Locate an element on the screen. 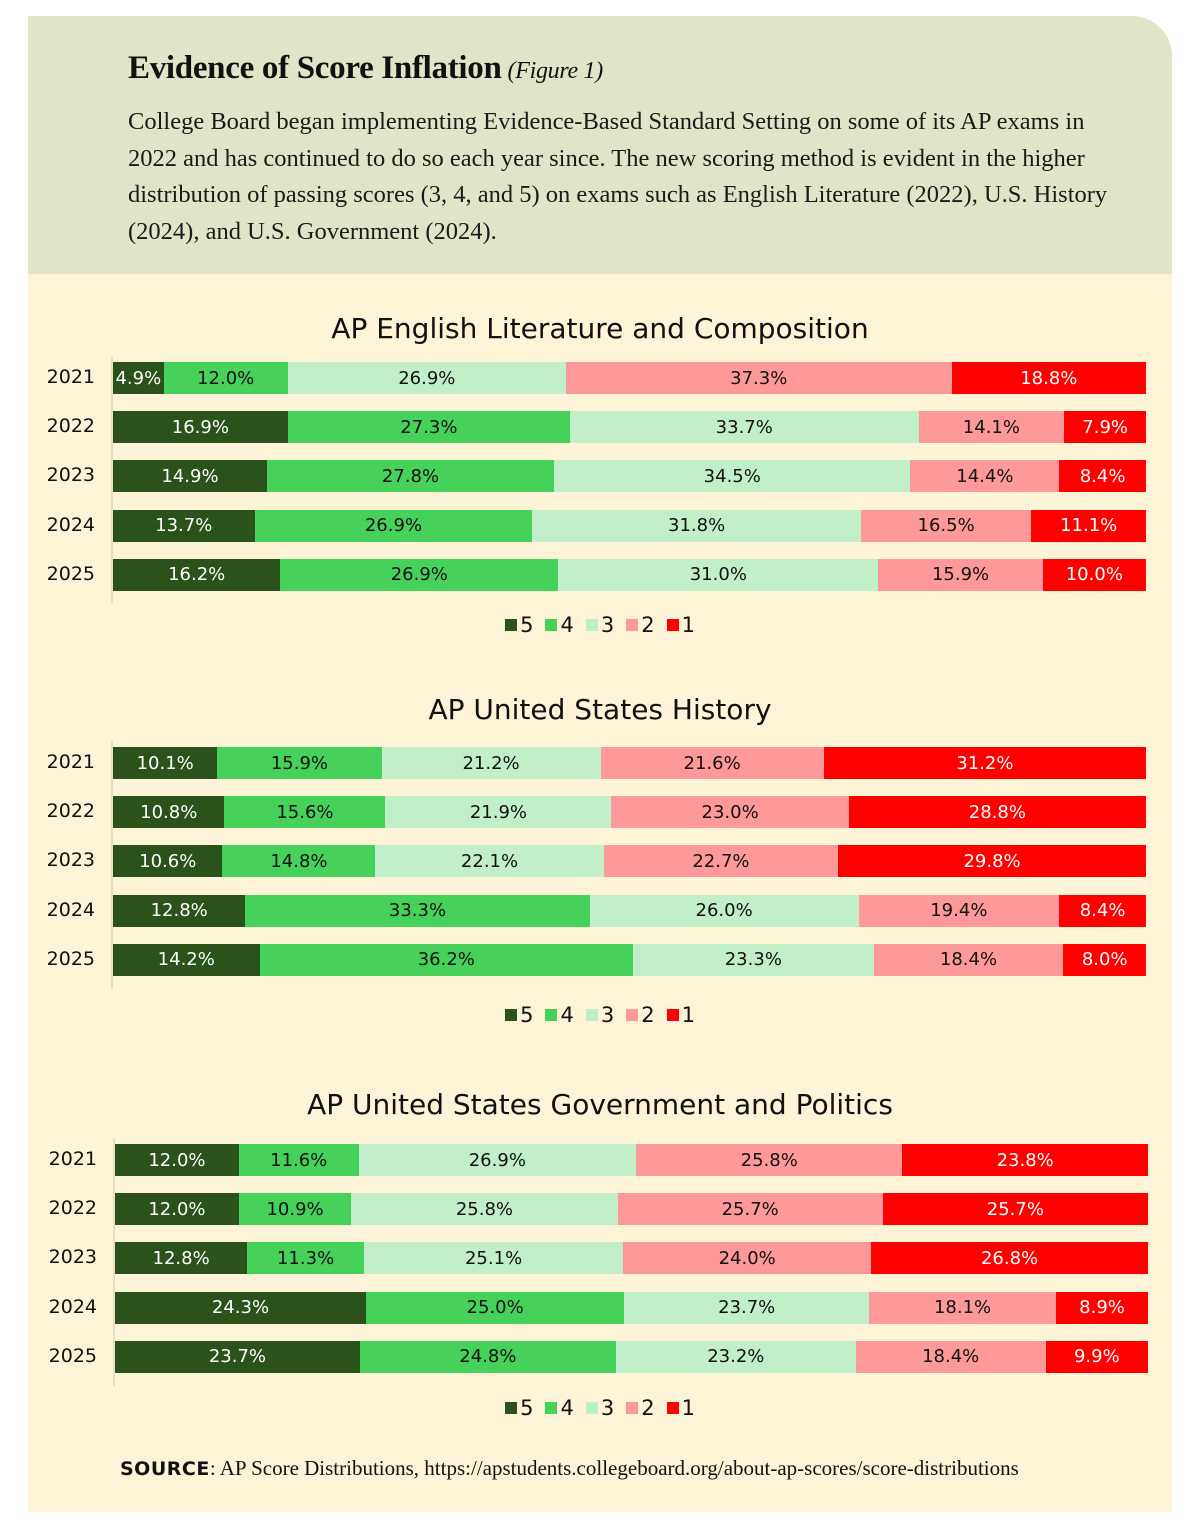 The width and height of the screenshot is (1200, 1528). bar-segment-score-2: 18.1% is located at coordinates (963, 1307).